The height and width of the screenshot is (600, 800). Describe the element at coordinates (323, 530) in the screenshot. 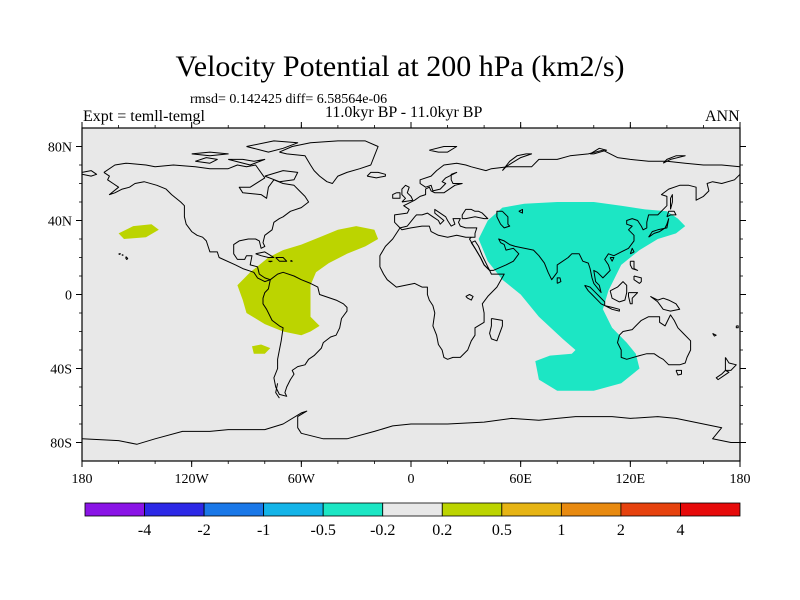

I see `colorbar-label: -0.5` at that location.